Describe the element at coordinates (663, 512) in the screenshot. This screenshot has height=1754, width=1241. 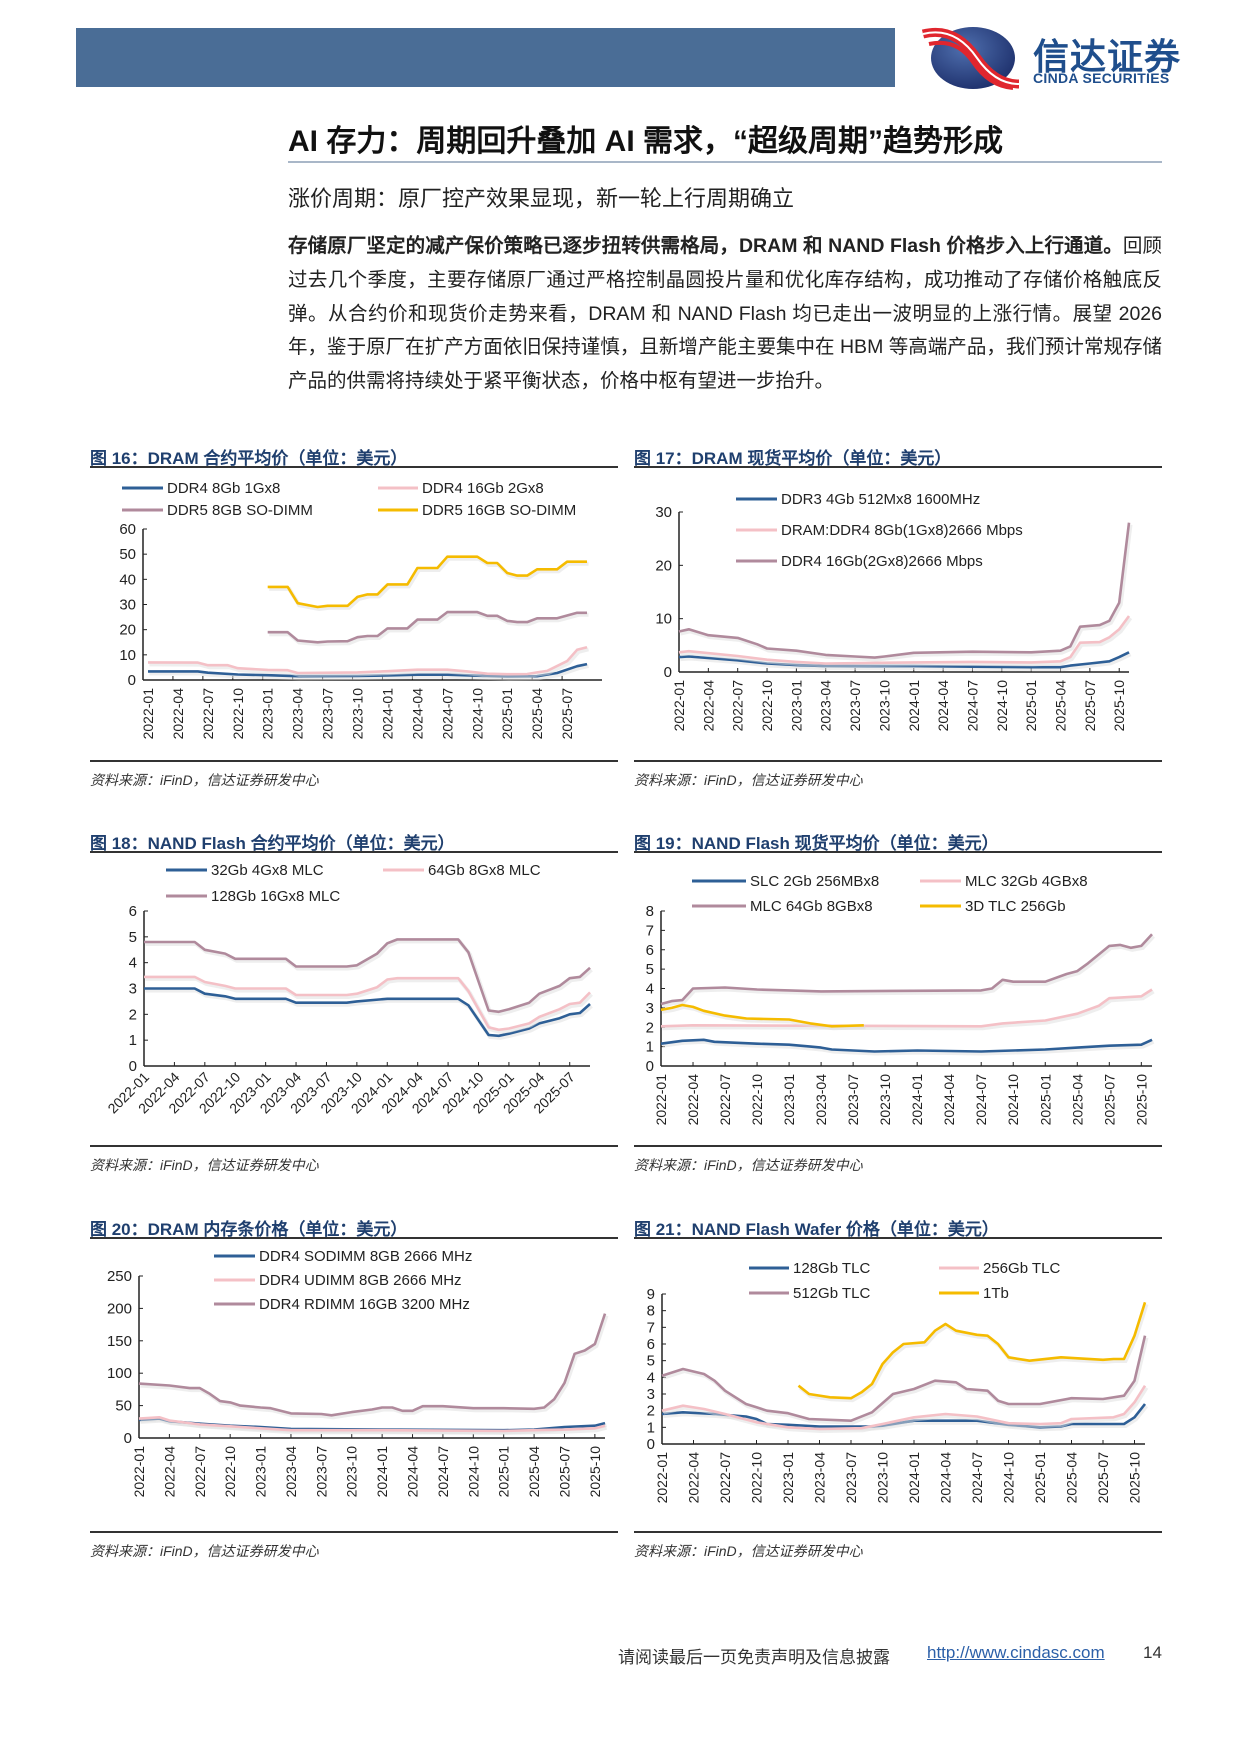
I see `y-tick-label: 30` at that location.